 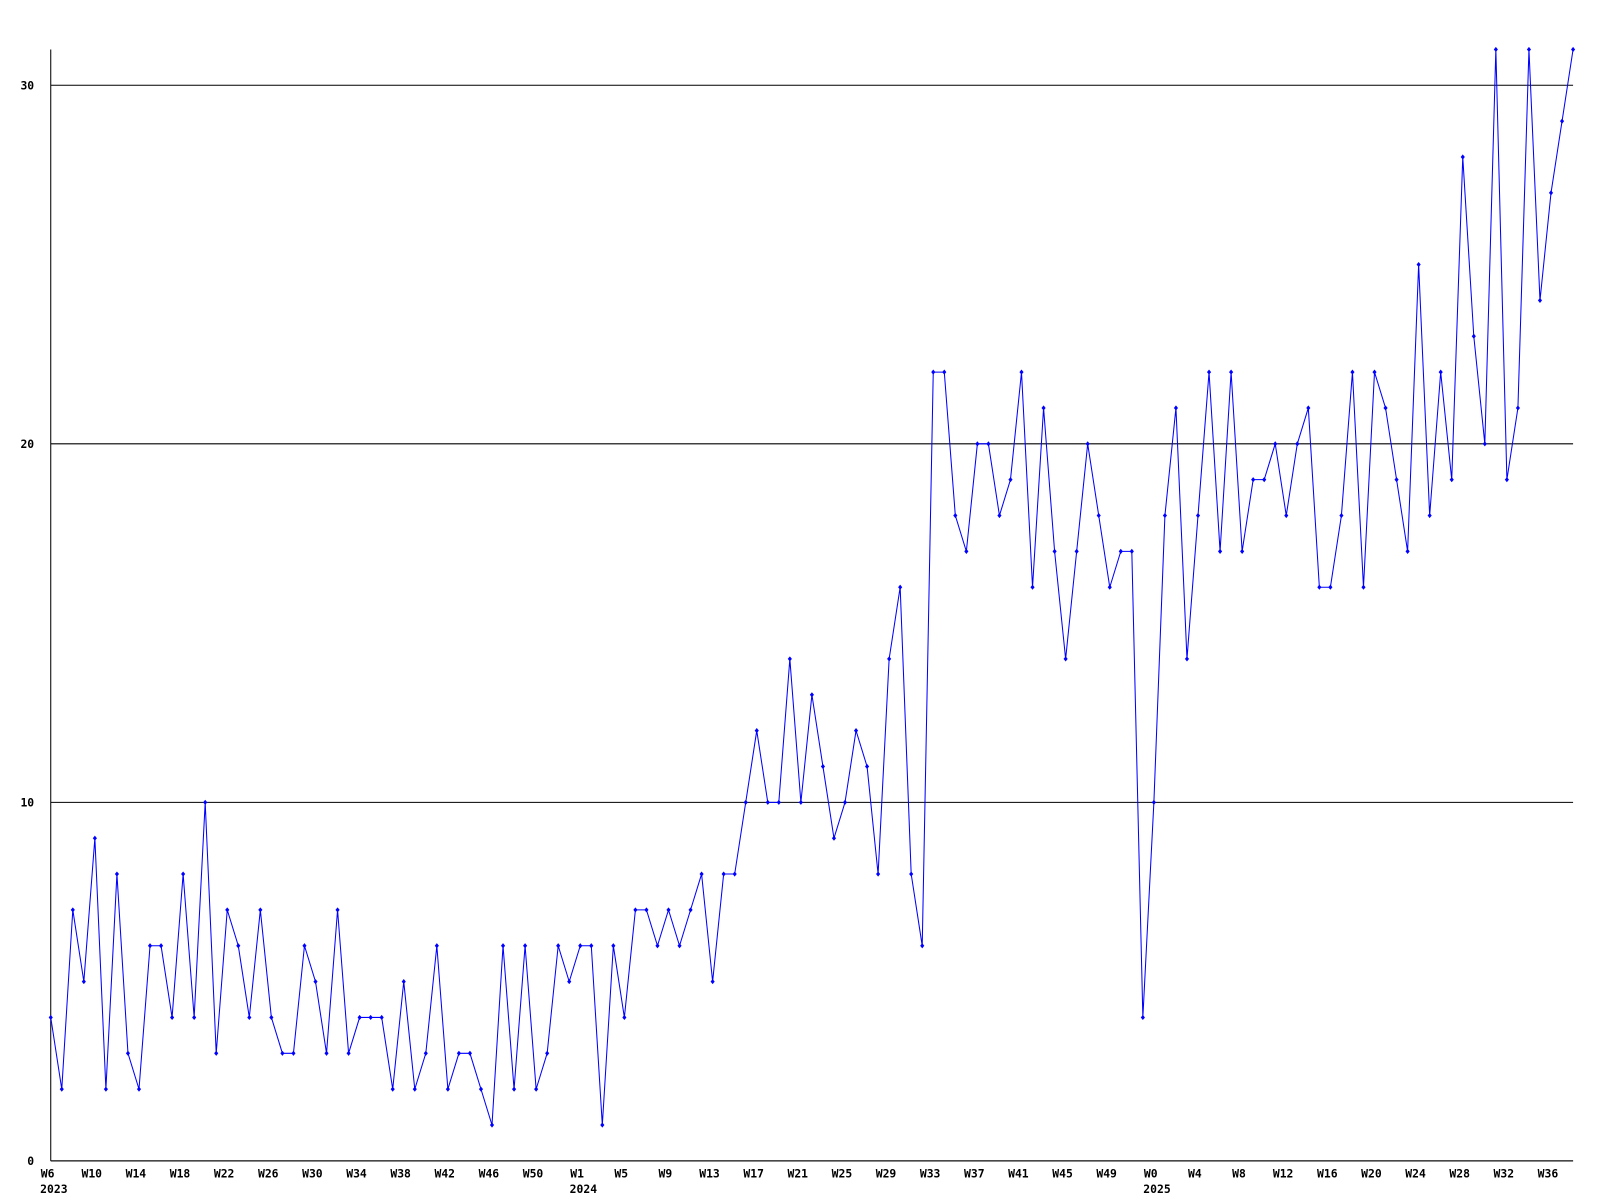 I want to click on x-tick-label: W30, so click(x=312, y=1173).